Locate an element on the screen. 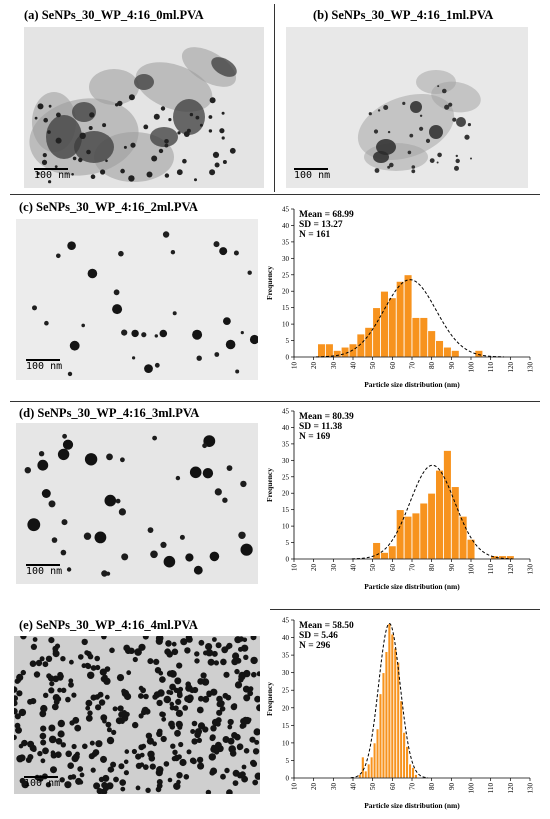 This screenshot has height=819, width=550. divider-ab-c is located at coordinates (275, 194).